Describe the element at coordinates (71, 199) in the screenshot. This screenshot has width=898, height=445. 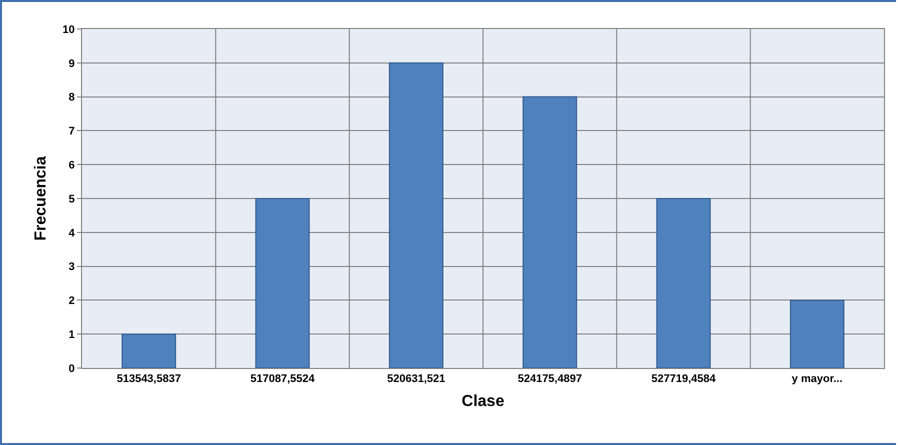
I see `y-tick-label: 5` at that location.